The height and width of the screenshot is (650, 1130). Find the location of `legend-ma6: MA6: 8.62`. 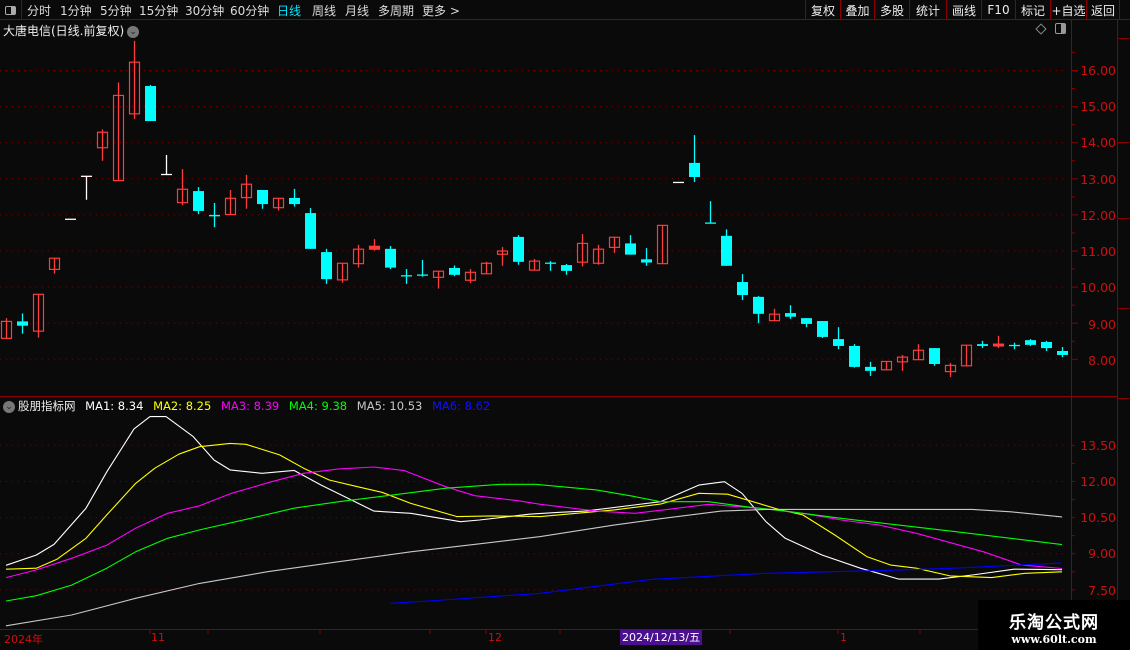

legend-ma6: MA6: 8.62 is located at coordinates (461, 406).